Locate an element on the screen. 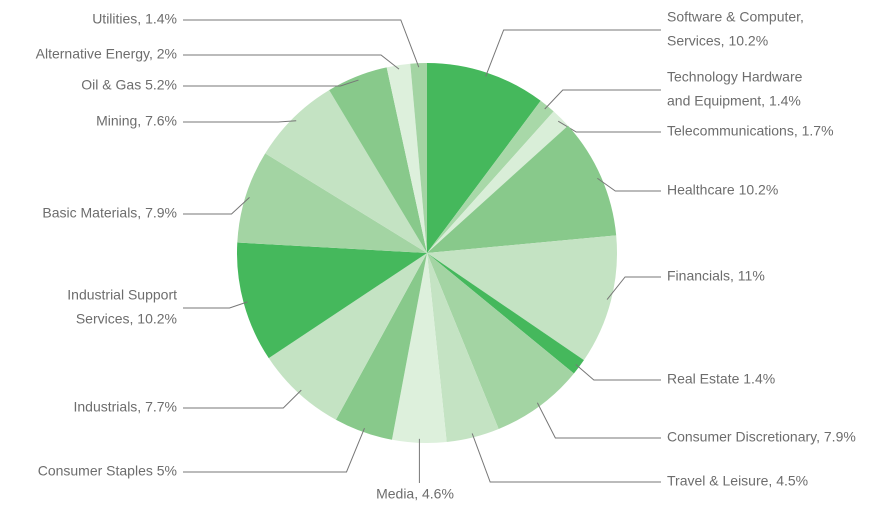 The width and height of the screenshot is (886, 507). slice-label: Basic Materials, 7.9% is located at coordinates (109, 213).